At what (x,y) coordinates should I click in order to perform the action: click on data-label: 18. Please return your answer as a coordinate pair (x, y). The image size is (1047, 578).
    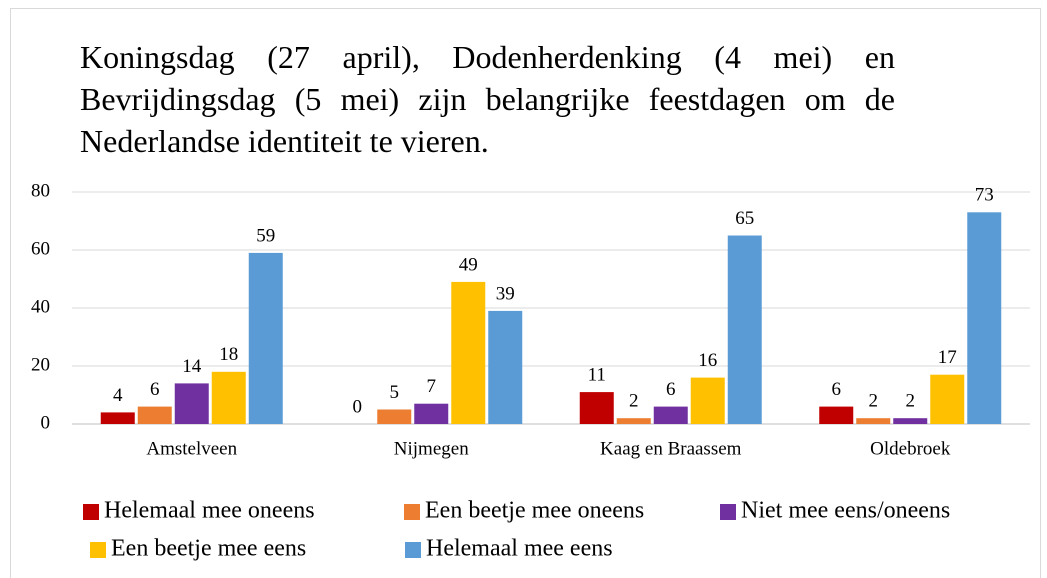
    Looking at the image, I should click on (228, 354).